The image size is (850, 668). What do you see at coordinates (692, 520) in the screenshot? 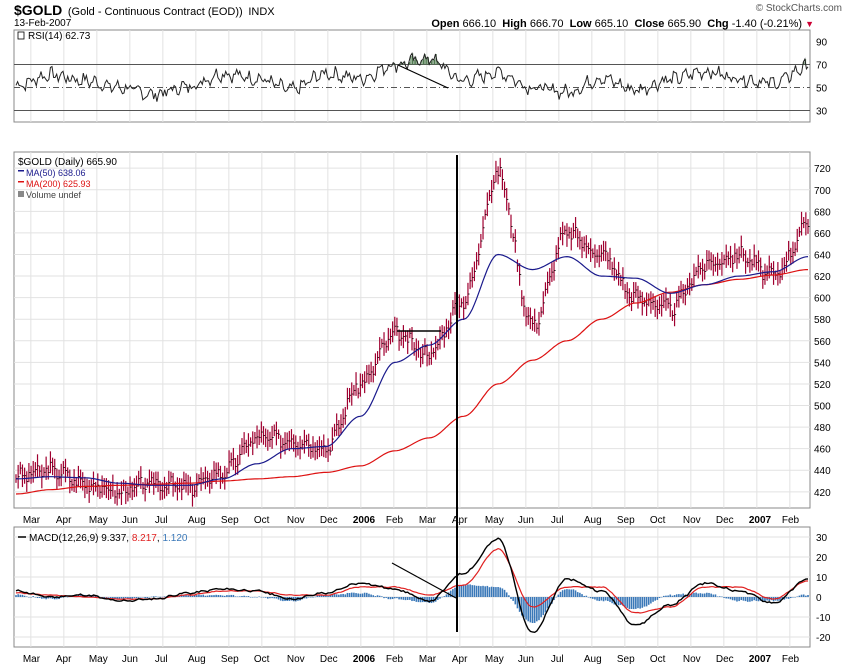
I see `price-xlabel-20: Nov` at bounding box center [692, 520].